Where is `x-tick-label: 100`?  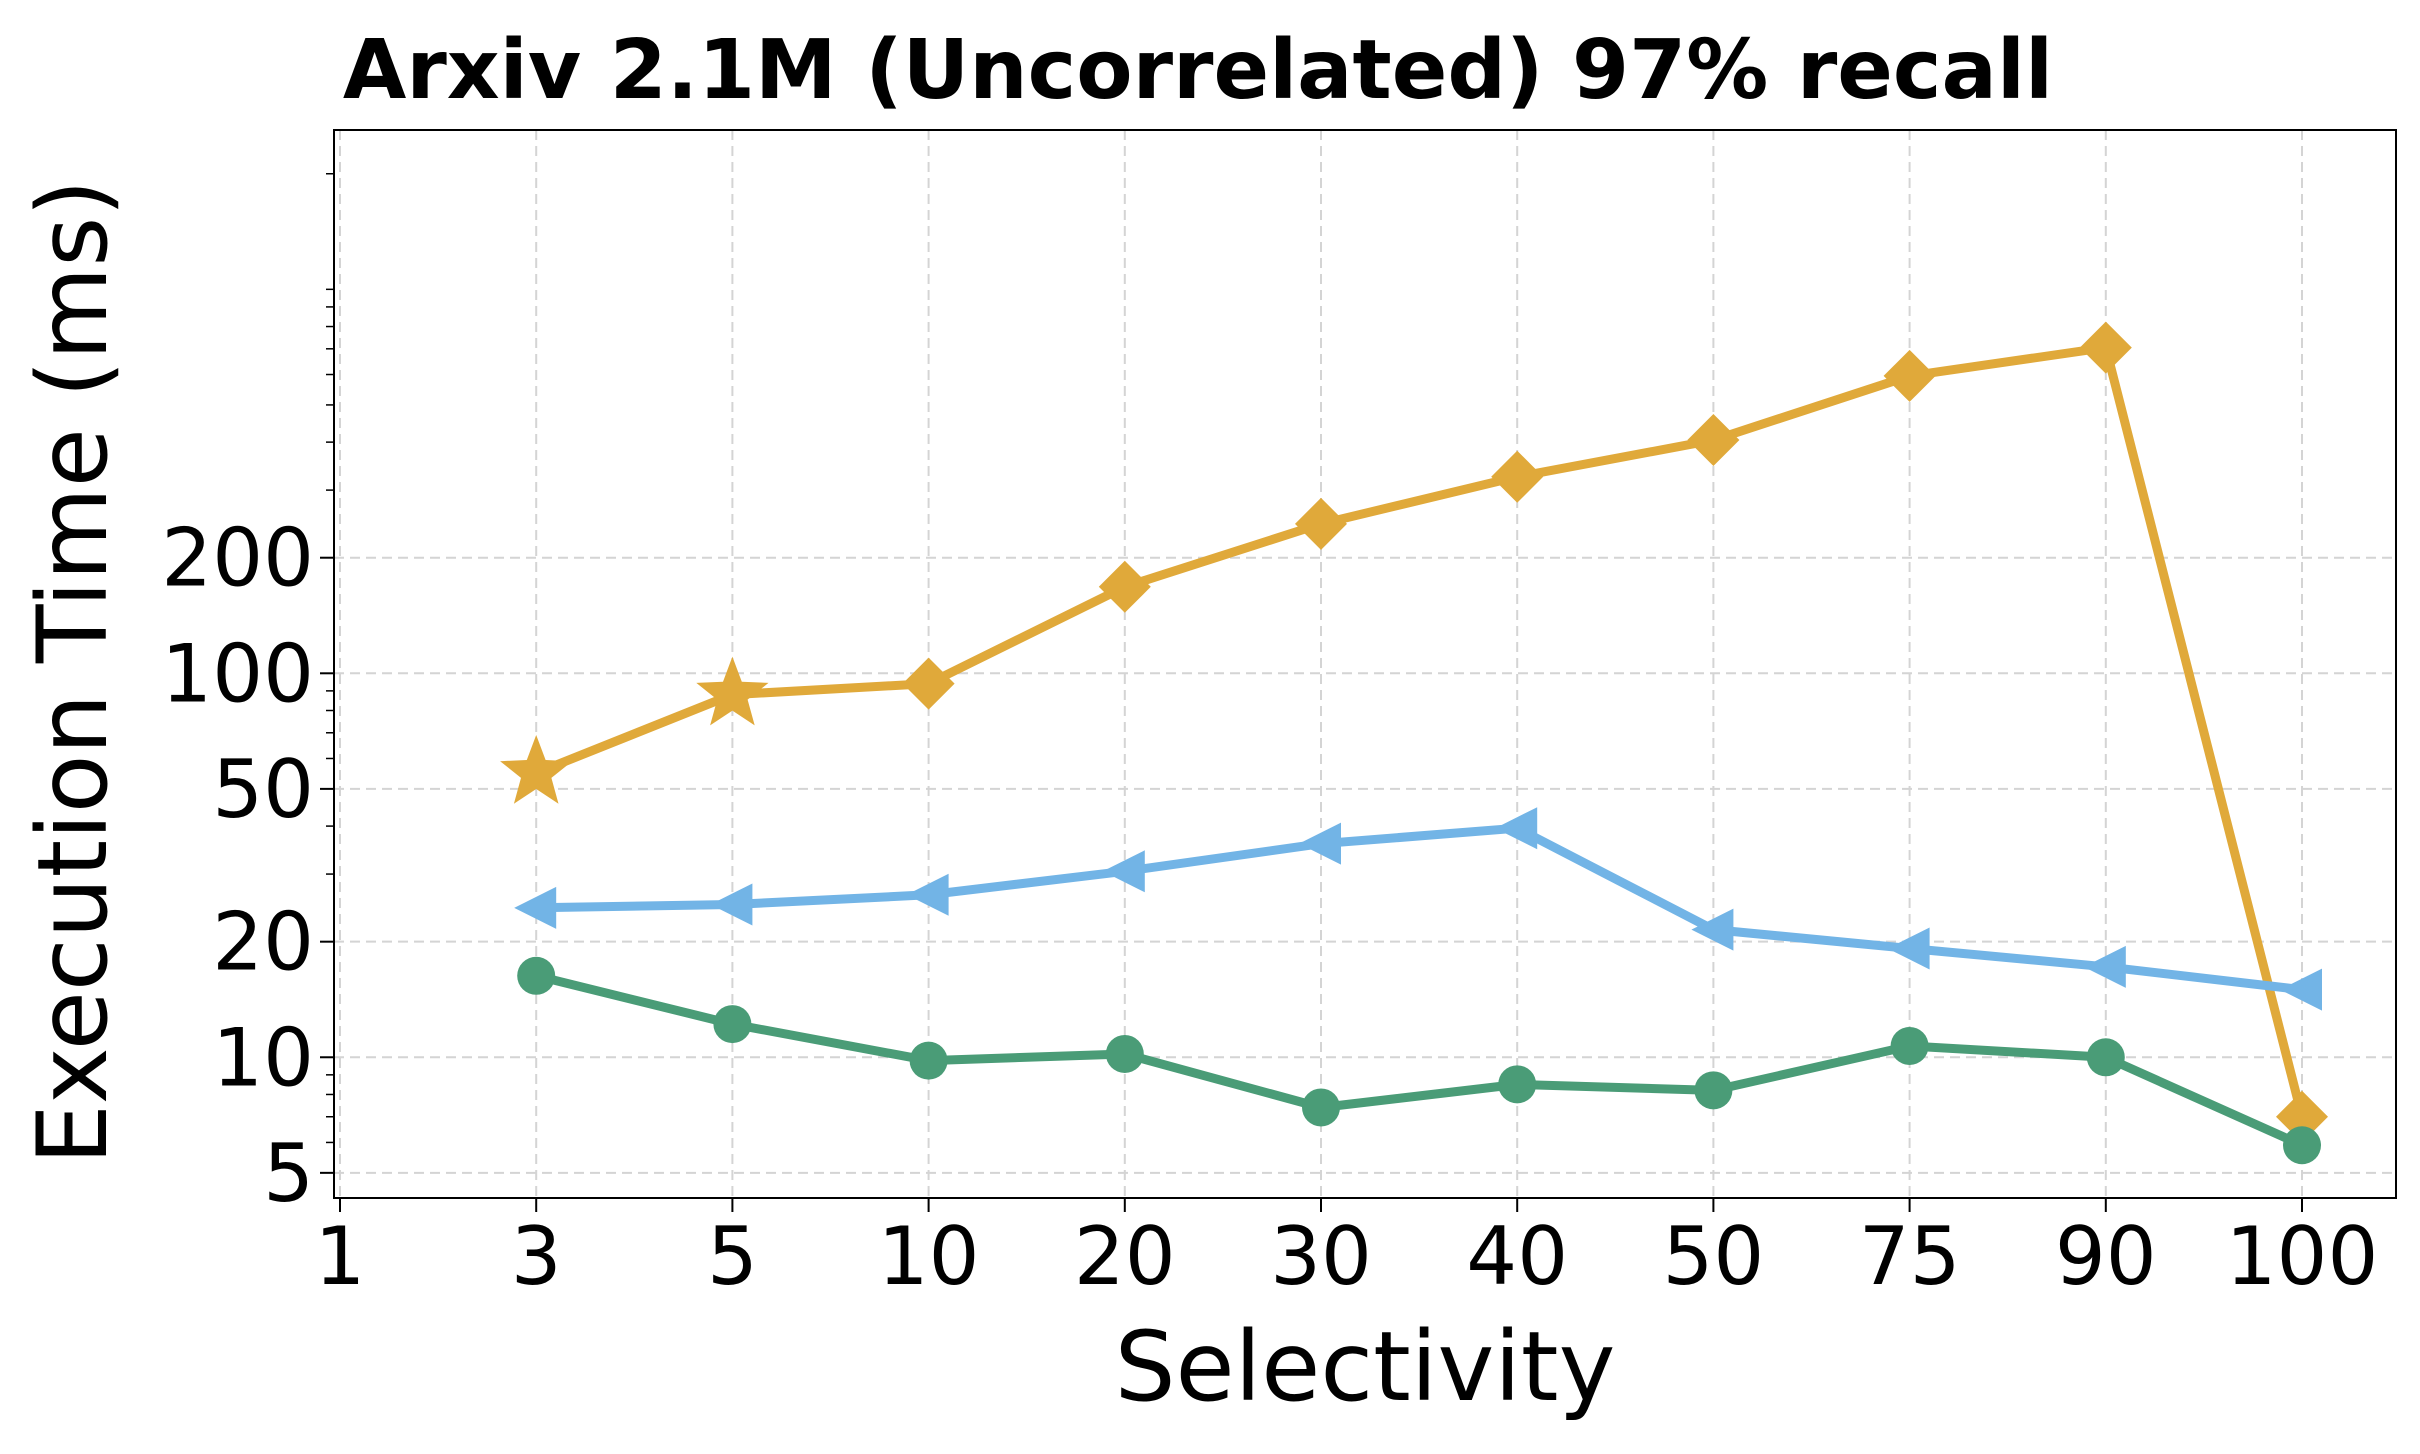 x-tick-label: 100 is located at coordinates (2302, 1256).